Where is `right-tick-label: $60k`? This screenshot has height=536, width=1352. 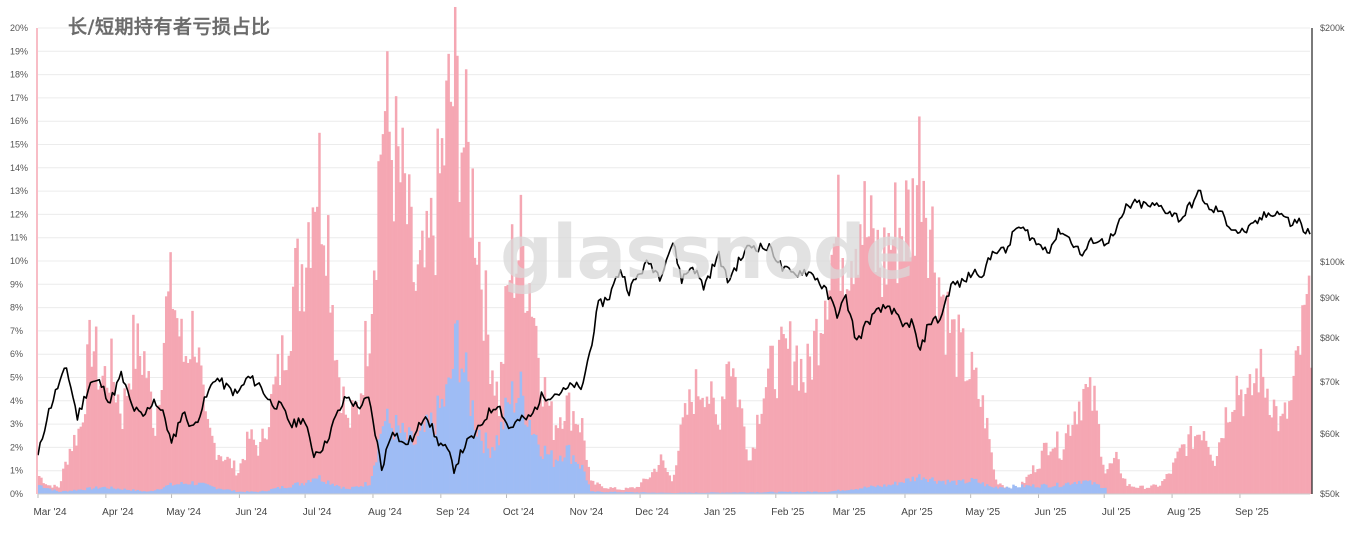
right-tick-label: $60k is located at coordinates (1330, 434).